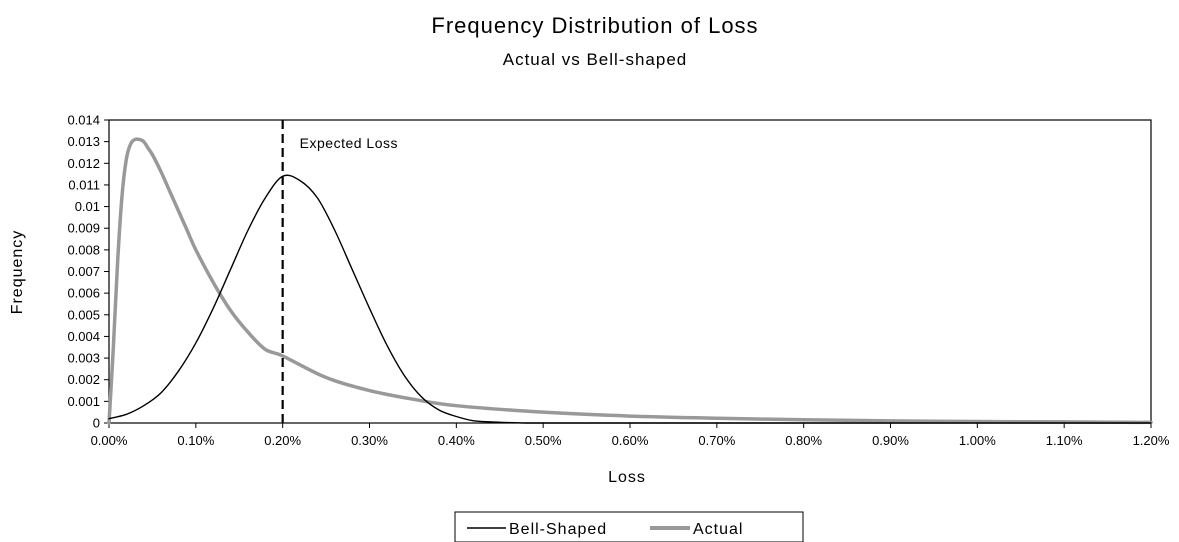 The height and width of the screenshot is (542, 1179). I want to click on x-tick-label: 1.10%, so click(1064, 440).